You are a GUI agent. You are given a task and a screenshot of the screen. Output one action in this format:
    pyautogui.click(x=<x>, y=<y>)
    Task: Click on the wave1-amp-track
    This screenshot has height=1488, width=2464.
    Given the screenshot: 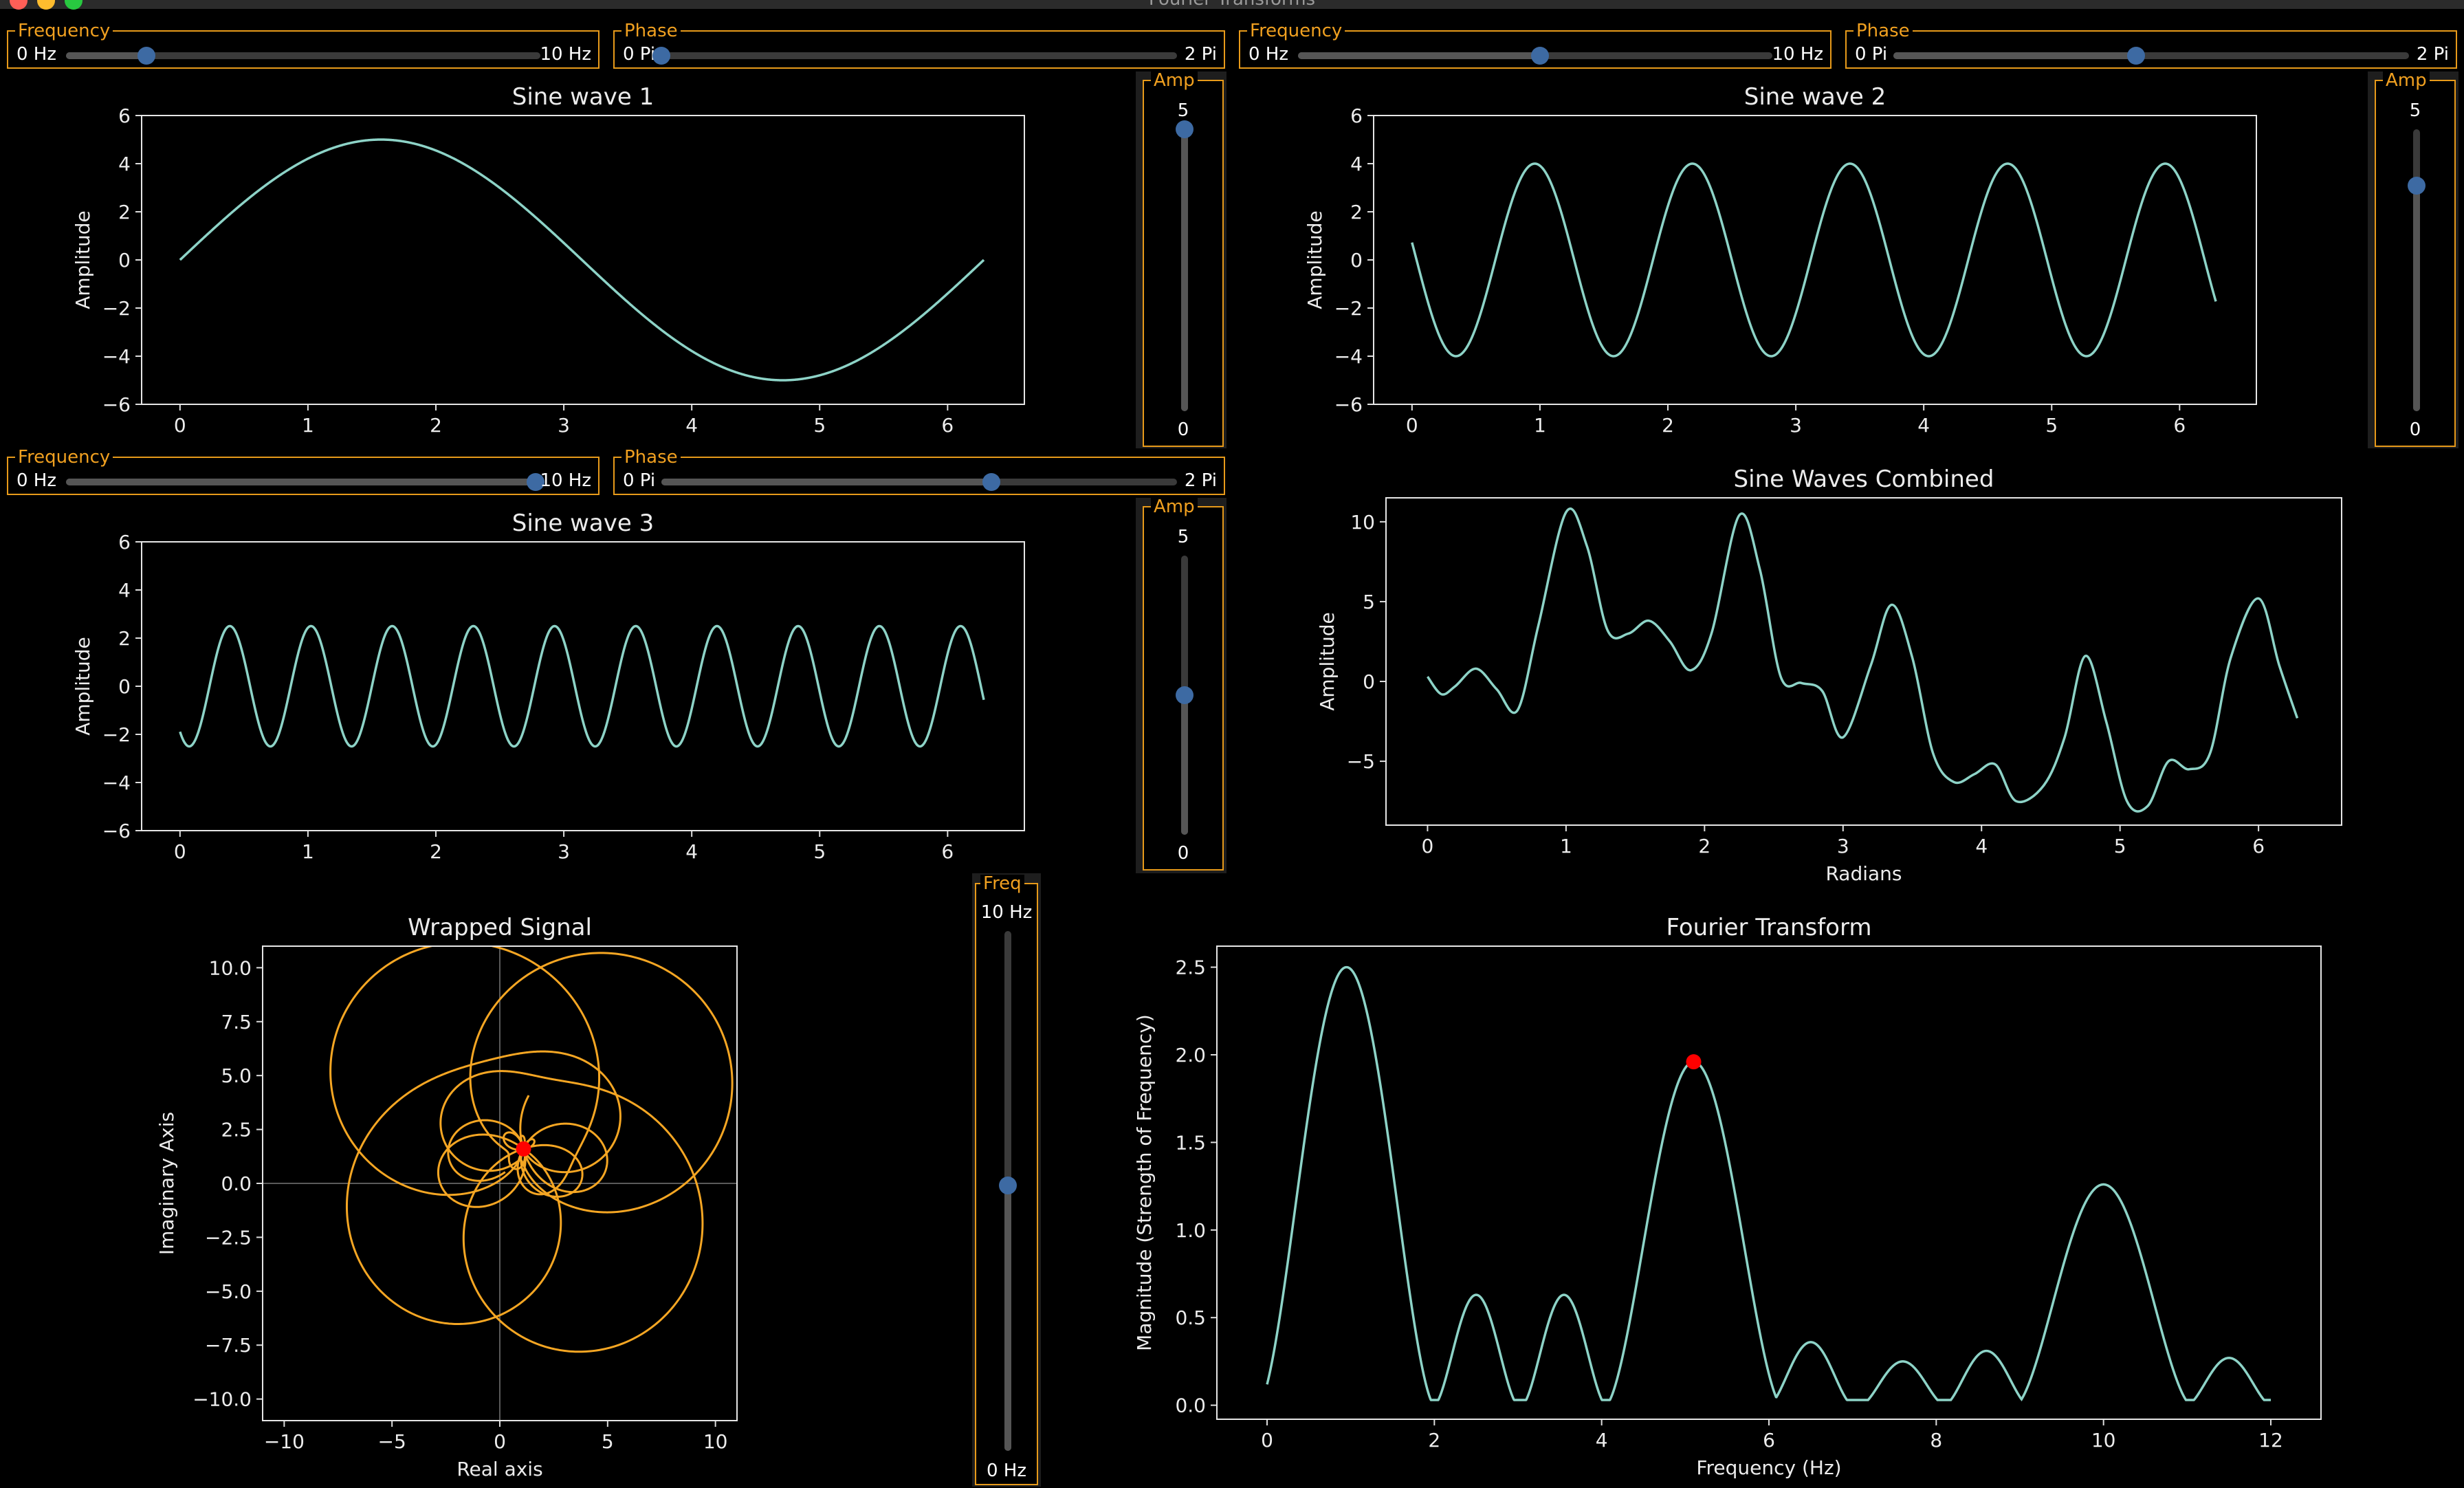 What is the action you would take?
    pyautogui.click(x=1185, y=265)
    